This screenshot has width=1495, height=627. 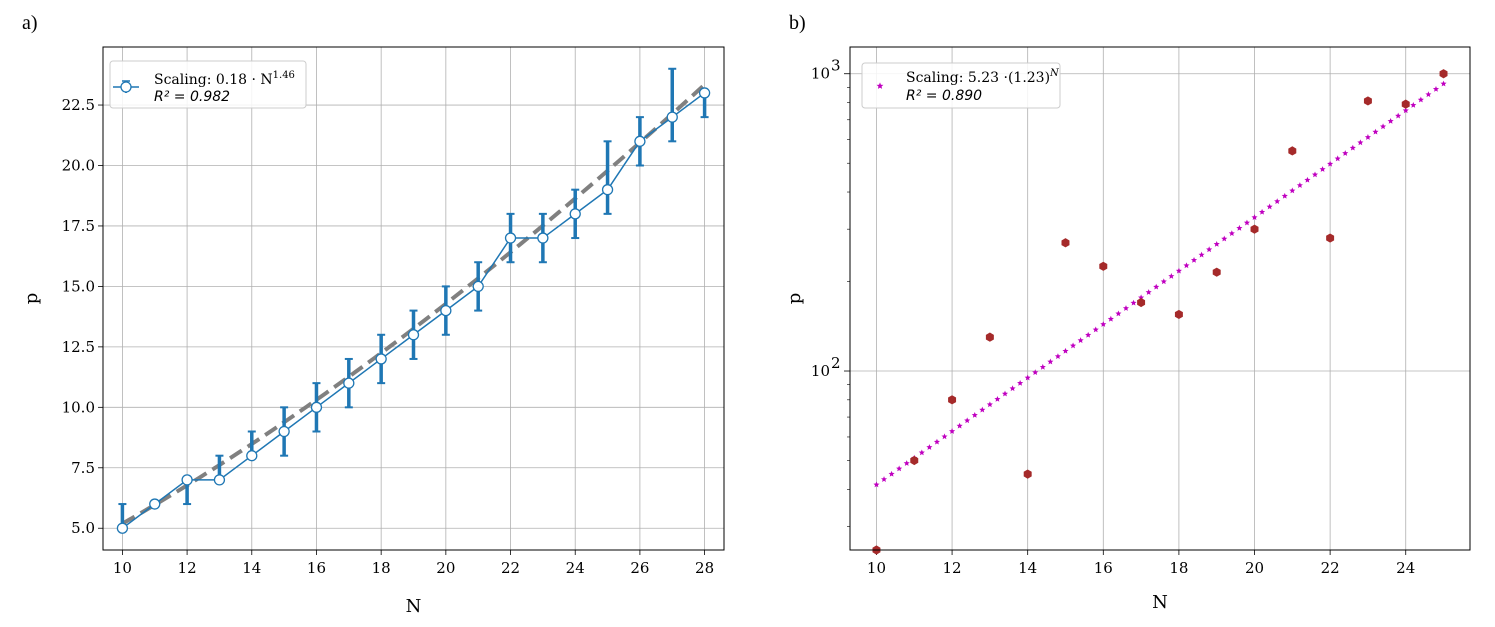 What do you see at coordinates (1160, 602) in the screenshot?
I see `x-axis-label: N` at bounding box center [1160, 602].